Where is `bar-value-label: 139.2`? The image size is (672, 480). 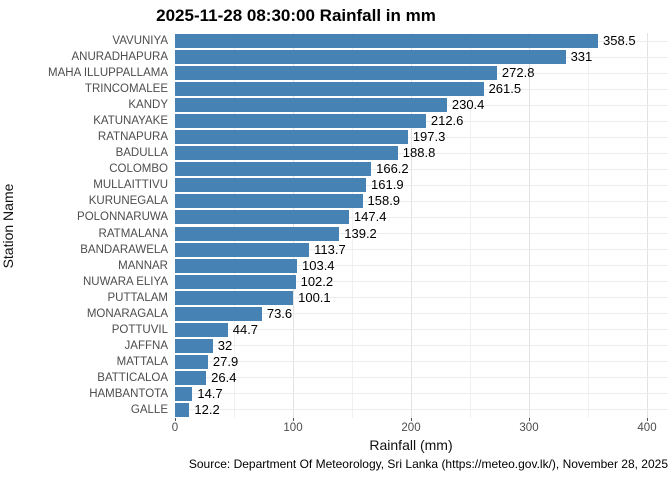
bar-value-label: 139.2 is located at coordinates (360, 233).